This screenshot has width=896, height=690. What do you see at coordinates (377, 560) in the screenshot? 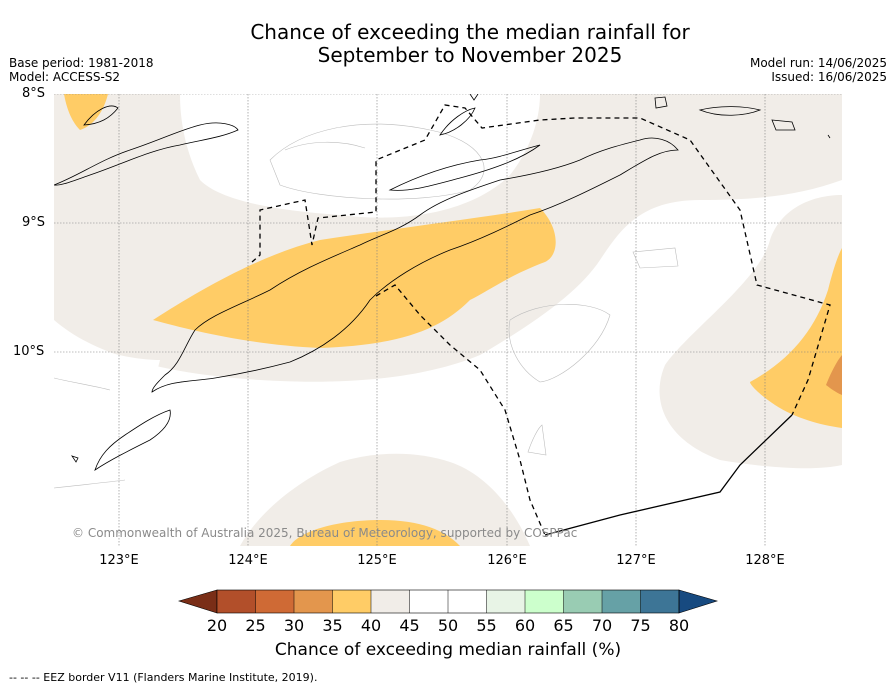
I see `lon-label-125e: 125°E` at bounding box center [377, 560].